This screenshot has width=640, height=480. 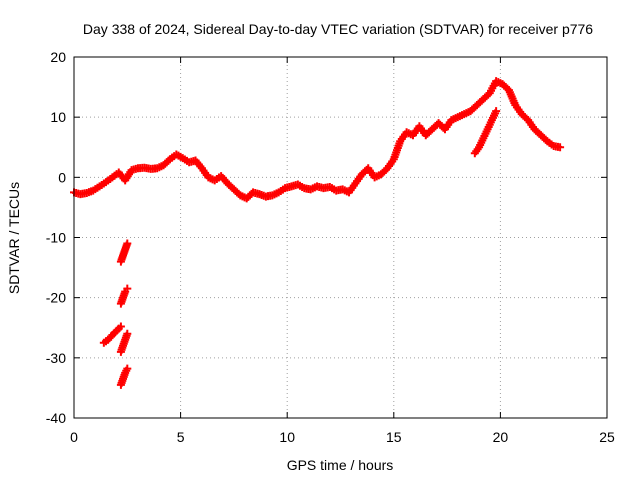 What do you see at coordinates (394, 437) in the screenshot?
I see `x-tick-label: 15` at bounding box center [394, 437].